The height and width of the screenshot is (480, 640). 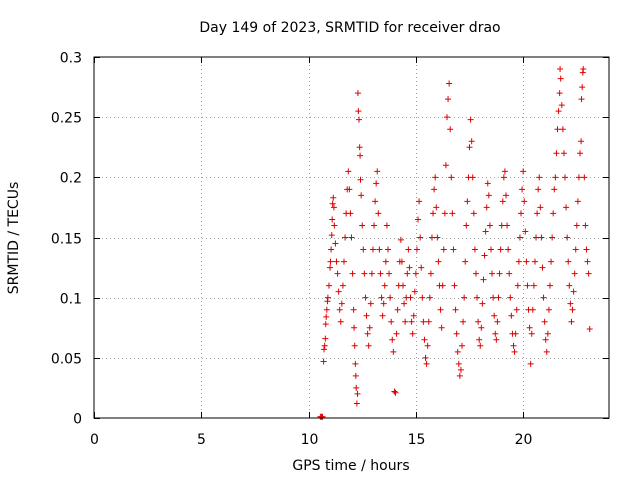 I want to click on y-tick-label: 0.2, so click(x=71, y=179).